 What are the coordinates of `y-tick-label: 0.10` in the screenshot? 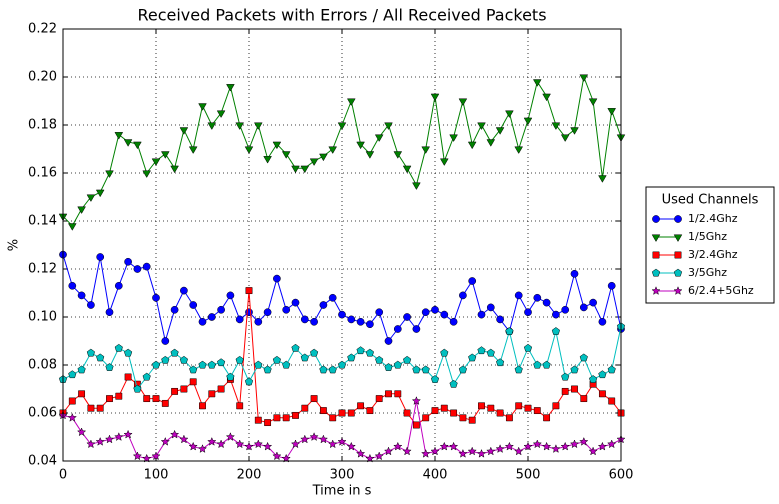 It's located at (42, 317).